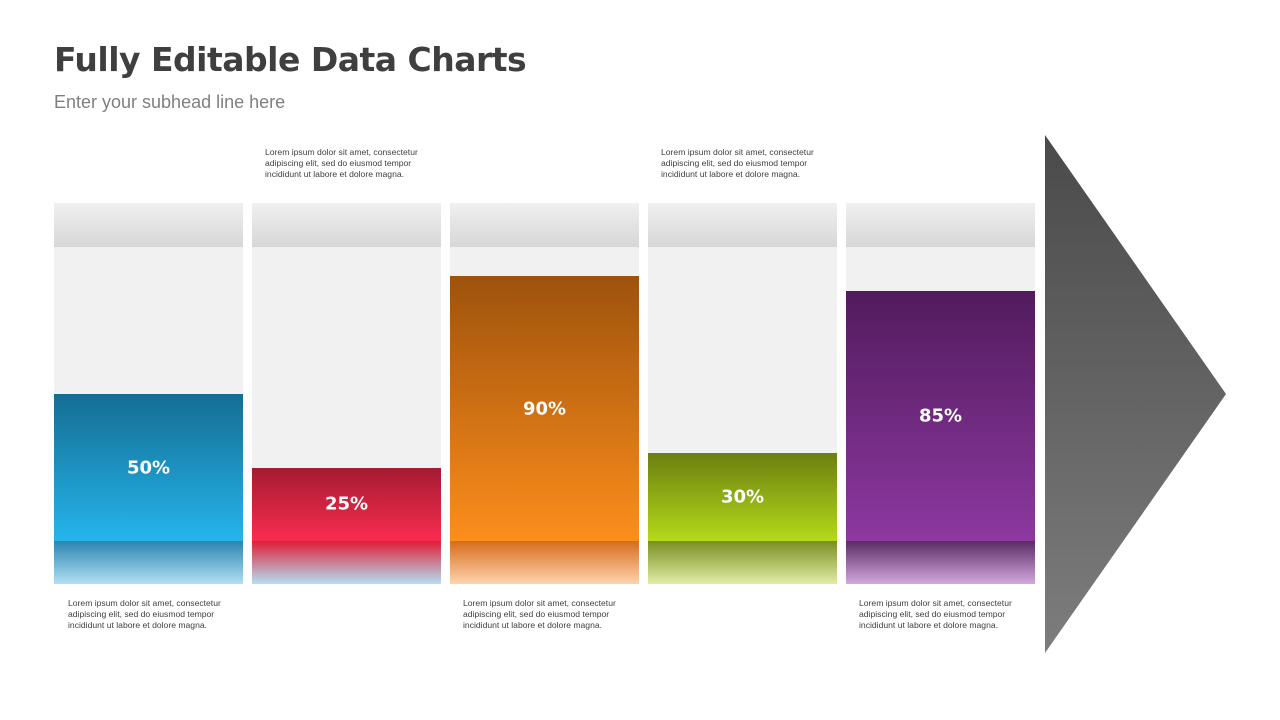 This screenshot has width=1280, height=720. Describe the element at coordinates (290, 59) in the screenshot. I see `page-title: Fully Editable Data Charts` at that location.